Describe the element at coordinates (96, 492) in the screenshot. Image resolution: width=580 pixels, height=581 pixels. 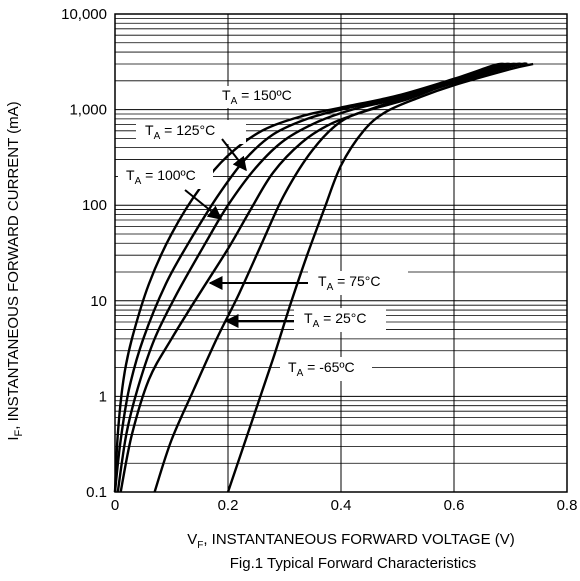
I see `y-tick-label: 0.1` at that location.